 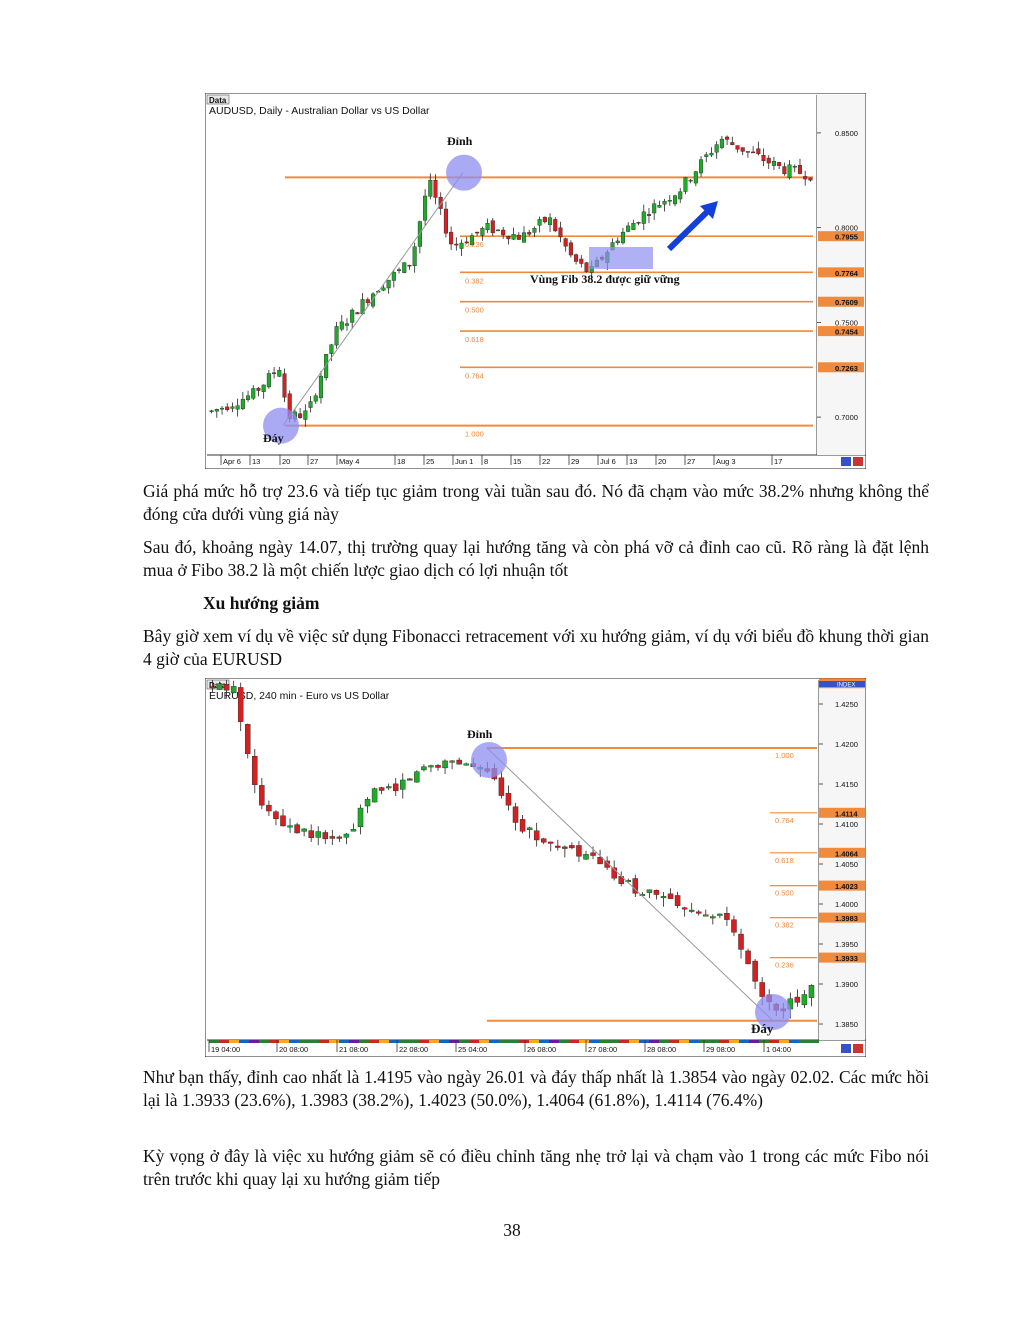 I want to click on x-tick-label: 1 04:00, so click(x=778, y=1049).